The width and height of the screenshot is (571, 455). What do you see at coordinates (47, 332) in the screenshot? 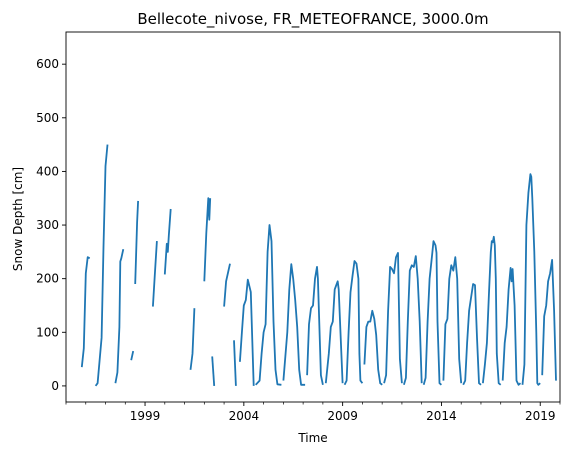
I see `y-tick-label: 100` at bounding box center [47, 332].